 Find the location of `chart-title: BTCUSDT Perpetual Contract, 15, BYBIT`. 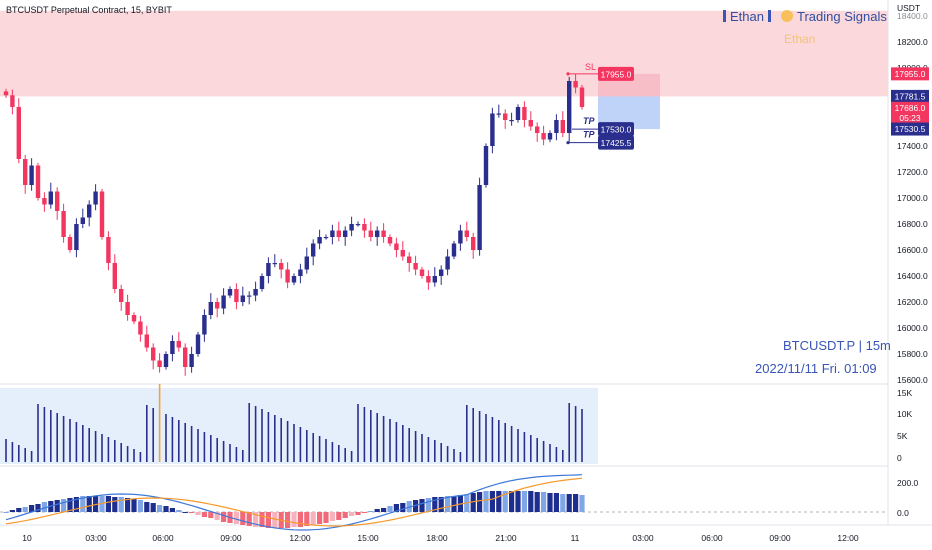

chart-title: BTCUSDT Perpetual Contract, 15, BYBIT is located at coordinates (89, 10).